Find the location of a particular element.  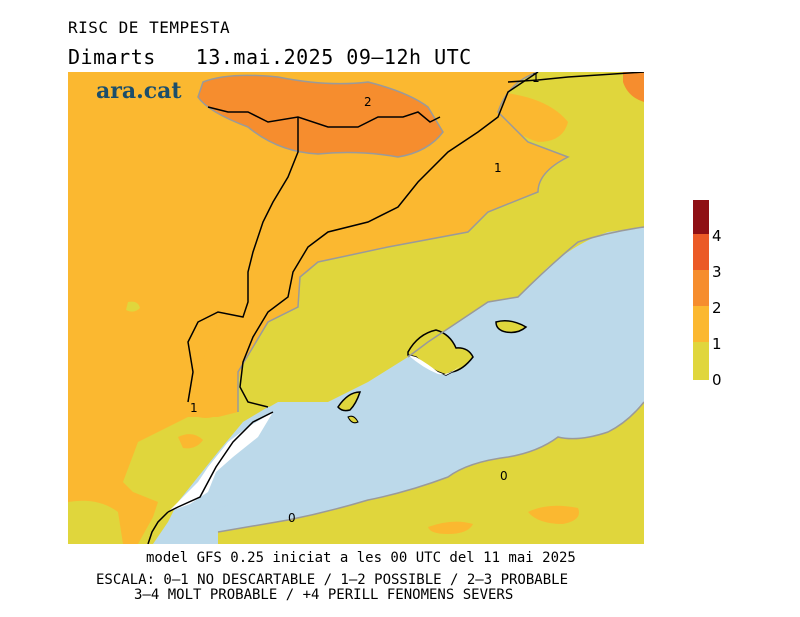

country-border is located at coordinates (324, 117).